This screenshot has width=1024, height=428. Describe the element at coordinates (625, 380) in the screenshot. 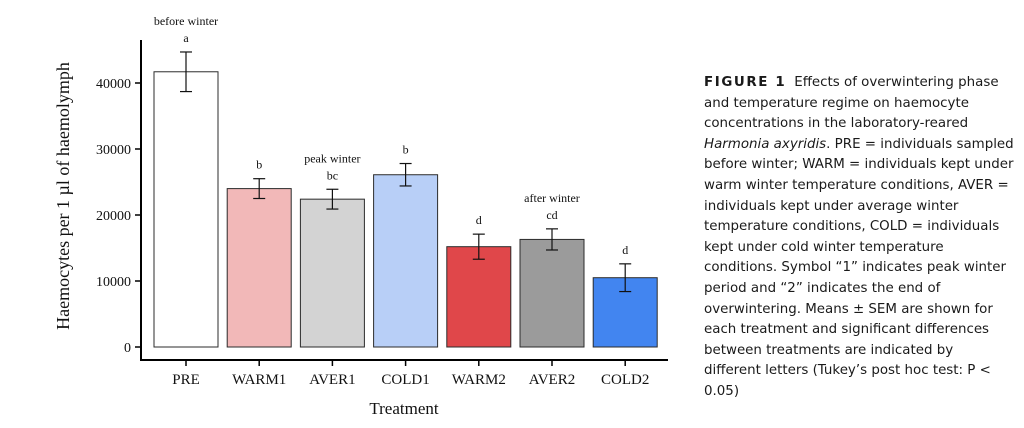

I see `x-tick-label: COLD2` at that location.